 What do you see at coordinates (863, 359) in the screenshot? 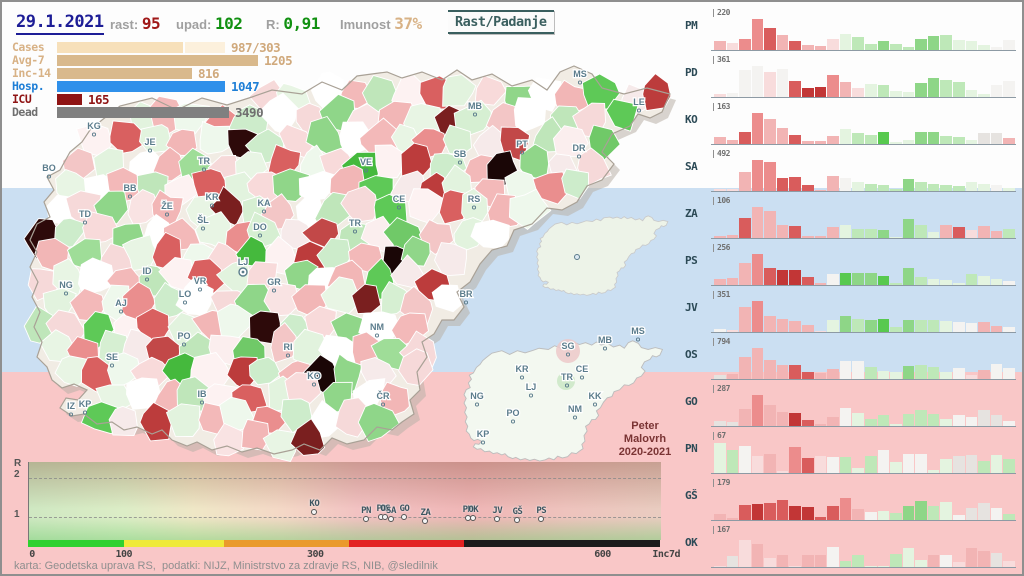
I see `region-weekly-bar-chart: 794` at bounding box center [863, 359].